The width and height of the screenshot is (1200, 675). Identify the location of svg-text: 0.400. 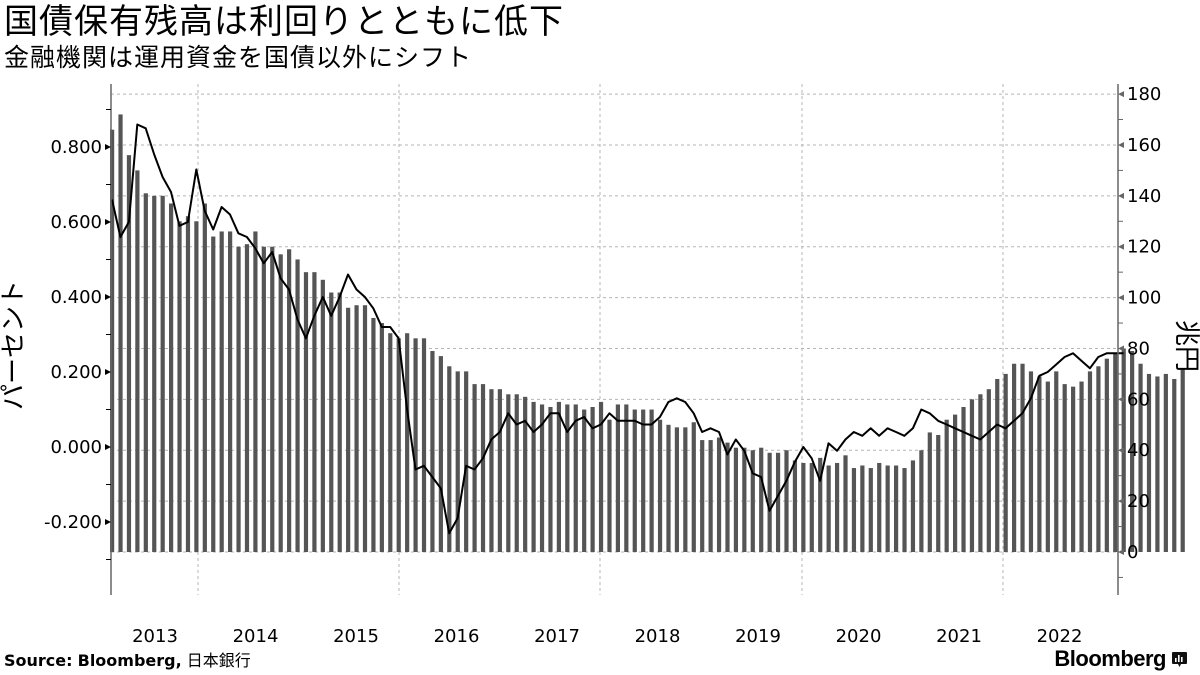
(76, 297).